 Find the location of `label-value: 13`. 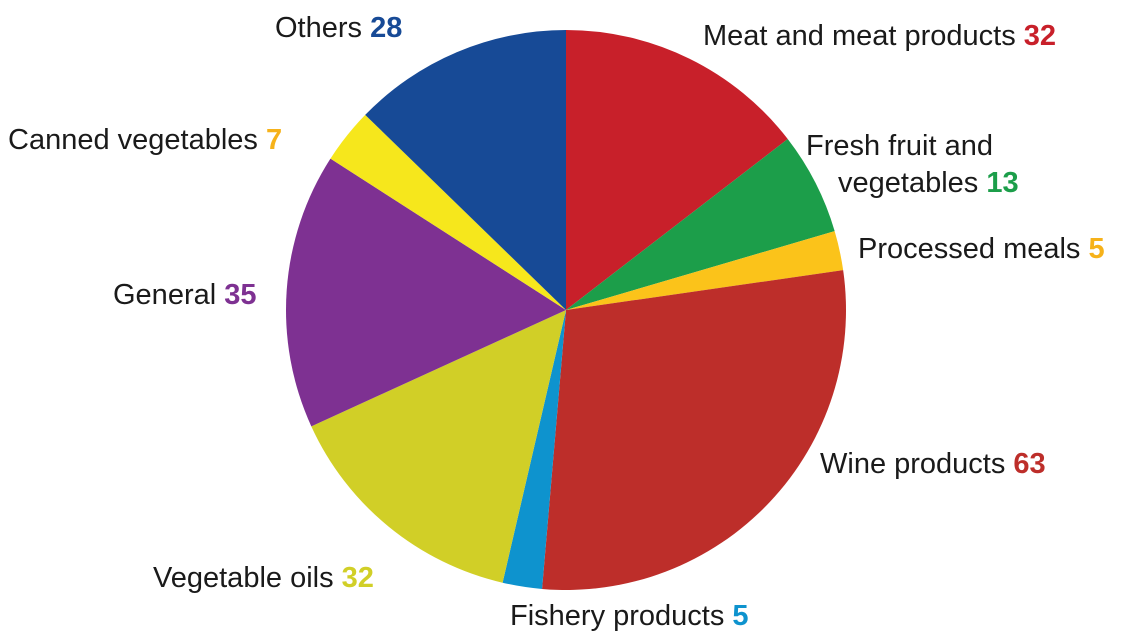

label-value: 13 is located at coordinates (1002, 183).